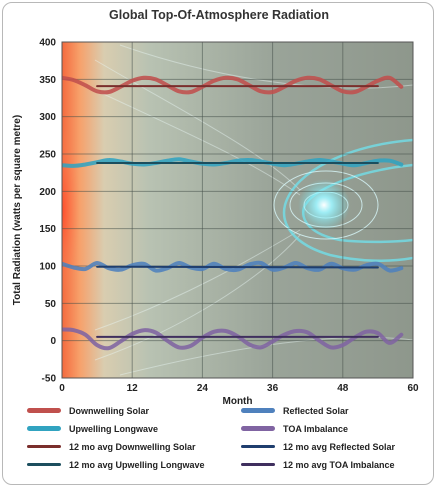  What do you see at coordinates (132, 447) in the screenshot?
I see `legend-label: 12 mo avg Downwelling Solar` at bounding box center [132, 447].